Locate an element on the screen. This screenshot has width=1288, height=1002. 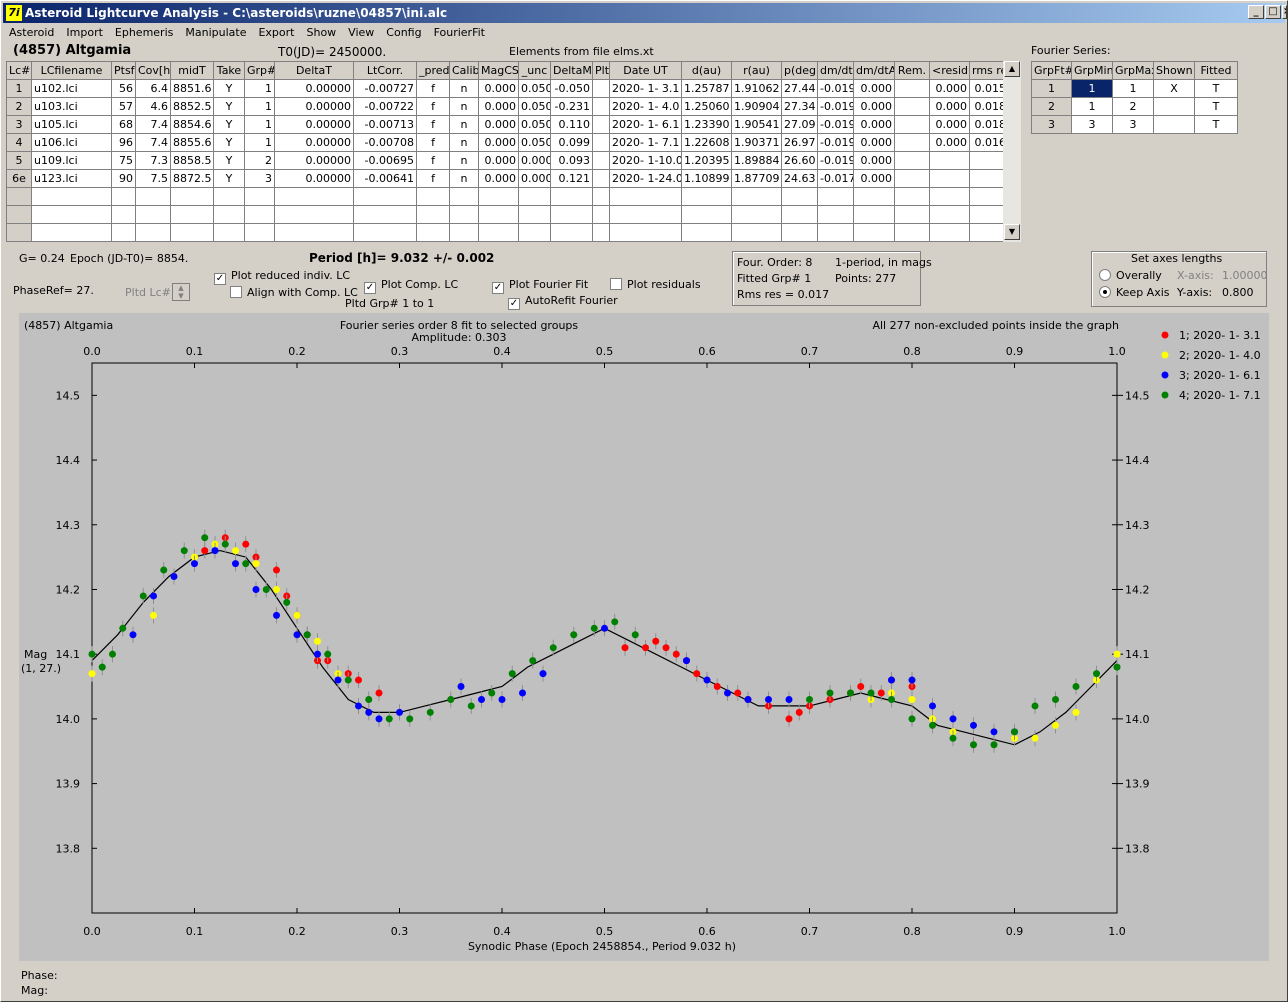
lc-header-cell: _pred. is located at coordinates (433, 70).